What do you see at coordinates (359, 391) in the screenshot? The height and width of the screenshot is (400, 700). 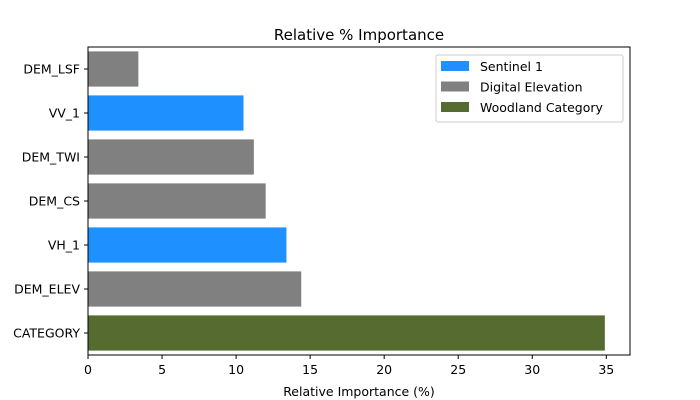 I see `x-axis-label: Relative Importance (%)` at bounding box center [359, 391].